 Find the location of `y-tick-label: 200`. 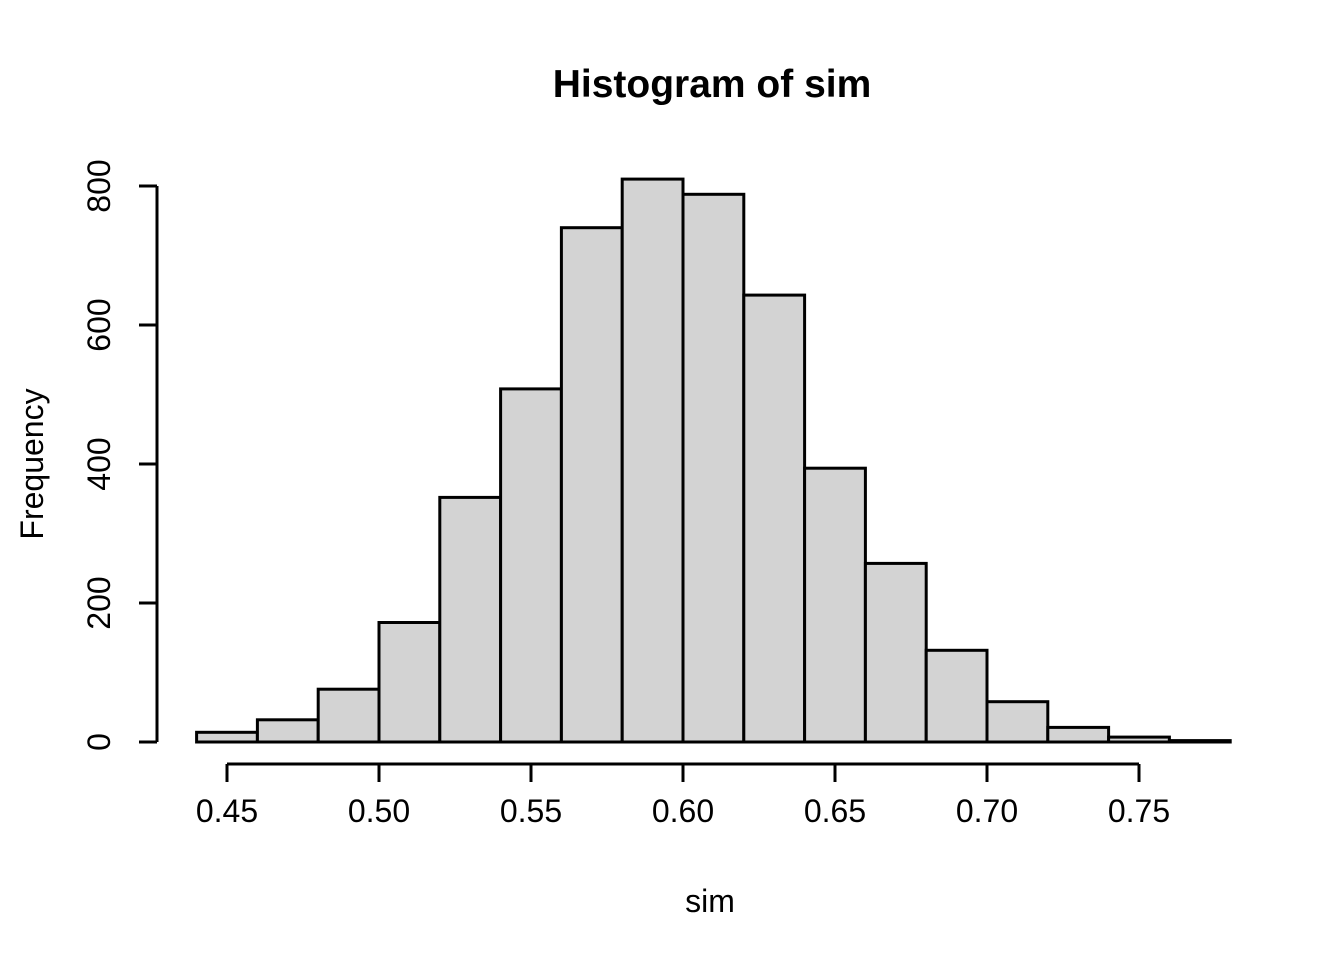

y-tick-label: 200 is located at coordinates (99, 602).